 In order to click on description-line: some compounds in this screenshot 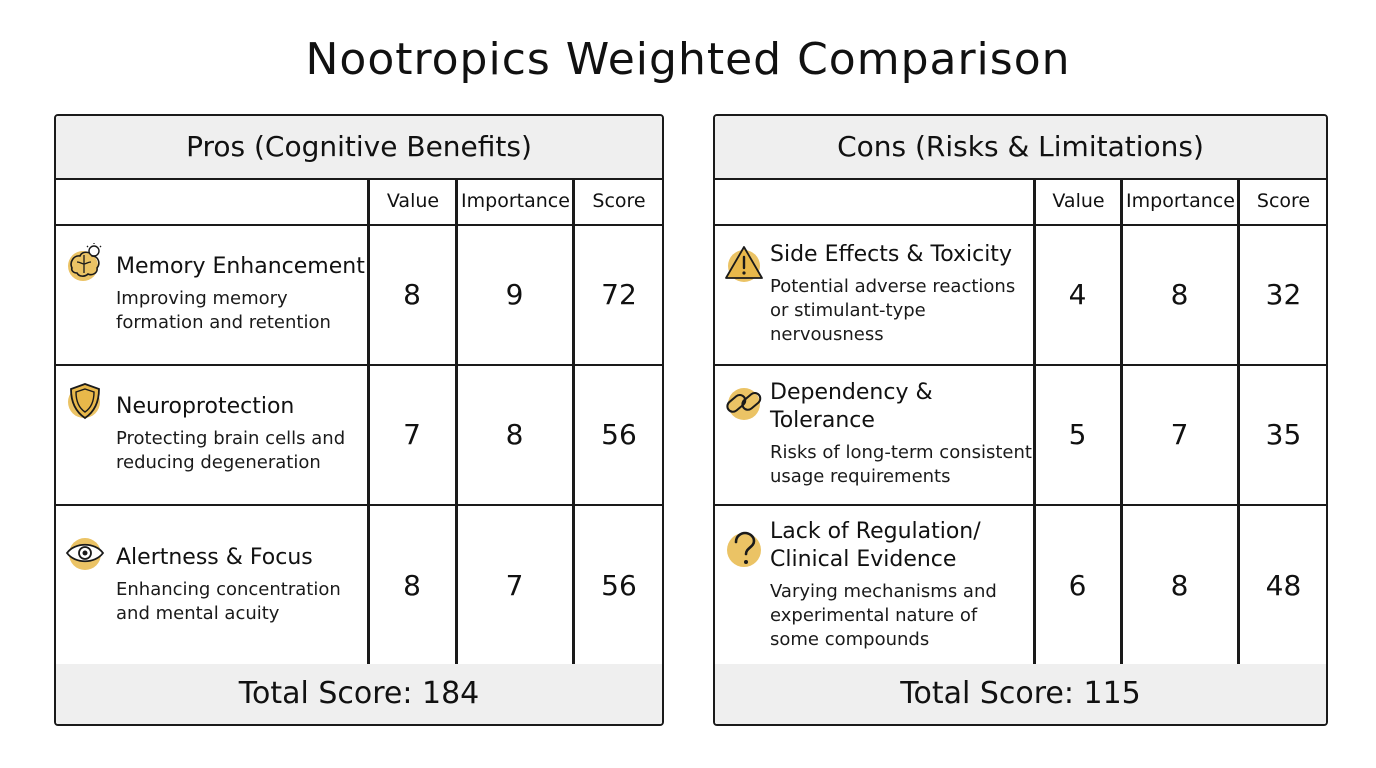, I will do `click(850, 639)`.